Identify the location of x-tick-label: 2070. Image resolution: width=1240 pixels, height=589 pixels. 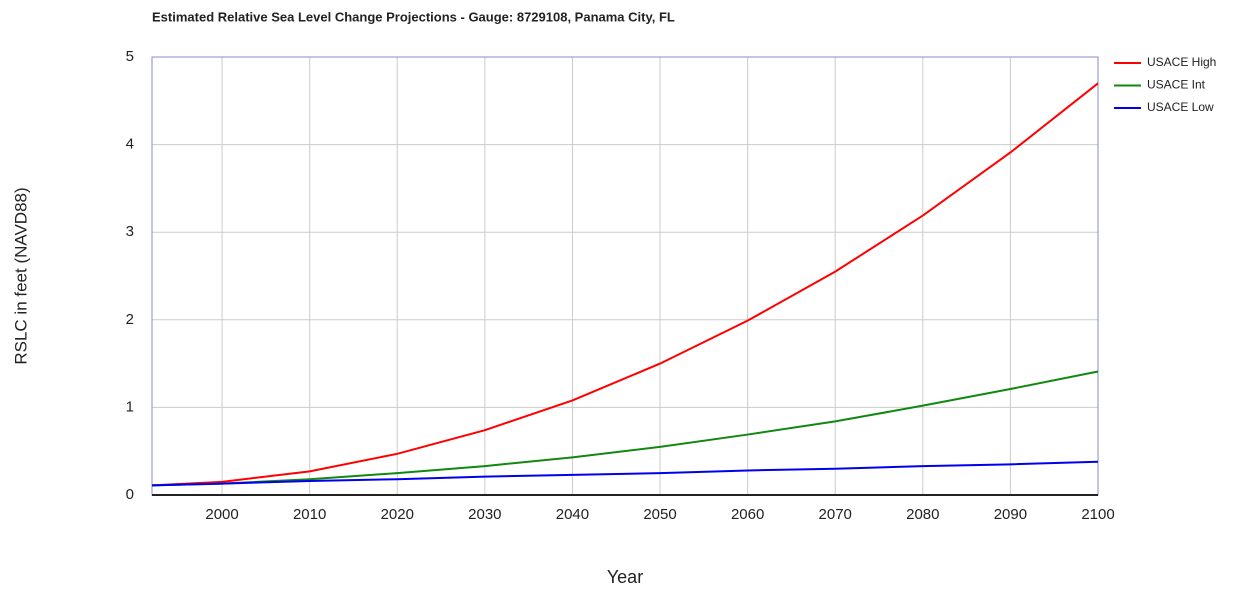
(835, 514).